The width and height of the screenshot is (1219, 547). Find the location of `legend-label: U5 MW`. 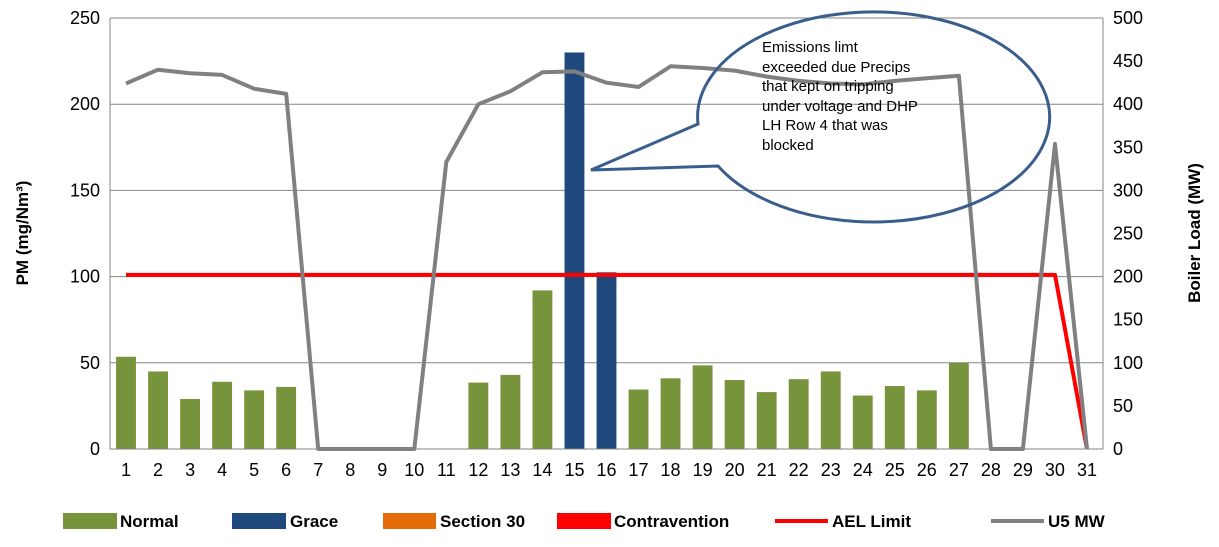

legend-label: U5 MW is located at coordinates (1077, 521).